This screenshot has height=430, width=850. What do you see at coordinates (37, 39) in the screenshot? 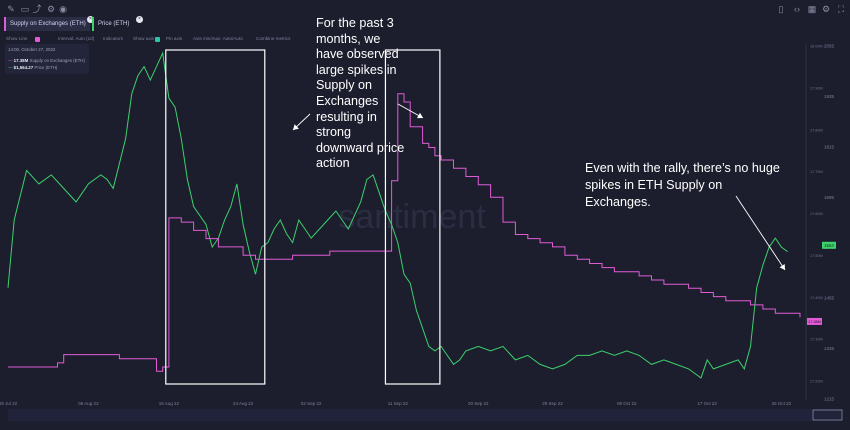
I see `color-swatch` at bounding box center [37, 39].